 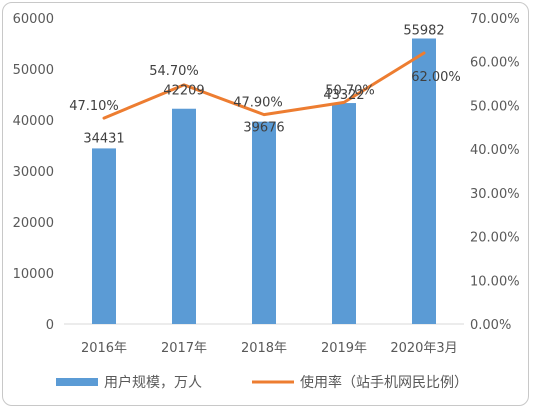 What do you see at coordinates (264, 348) in the screenshot?
I see `x-tick-label: 2018年` at bounding box center [264, 348].